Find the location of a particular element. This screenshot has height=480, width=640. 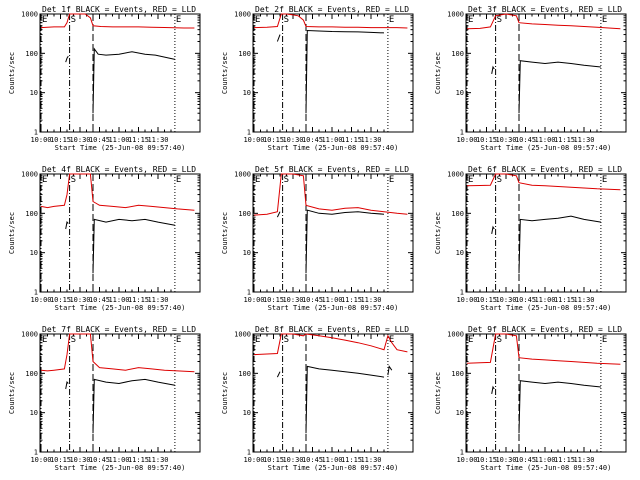

x-tick-label: 10:15 is located at coordinates (486, 460).